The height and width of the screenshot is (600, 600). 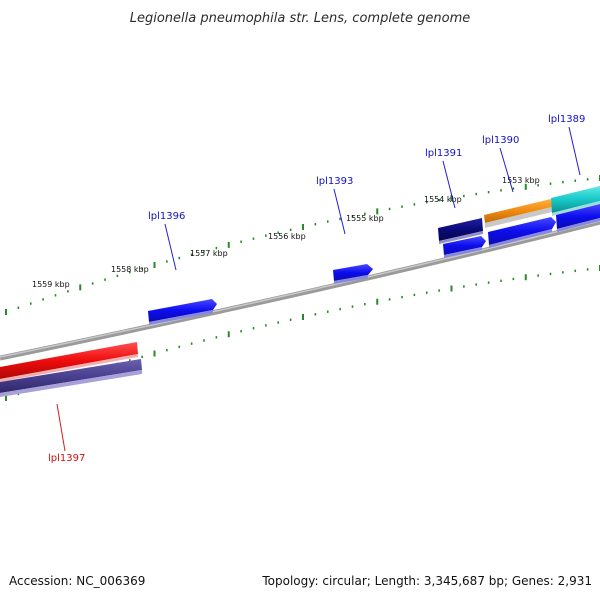 What do you see at coordinates (521, 180) in the screenshot?
I see `tick-label: 1553 kbp` at bounding box center [521, 180].